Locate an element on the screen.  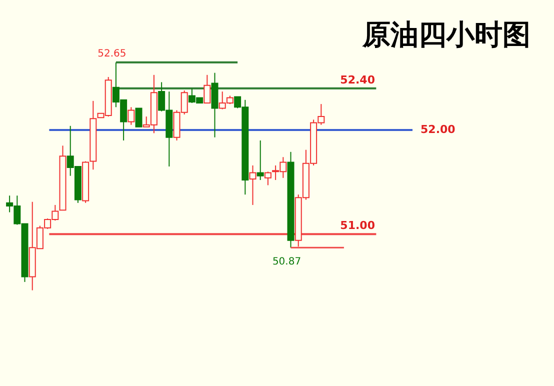
ref-line-label: 52.40 is located at coordinates (358, 79).